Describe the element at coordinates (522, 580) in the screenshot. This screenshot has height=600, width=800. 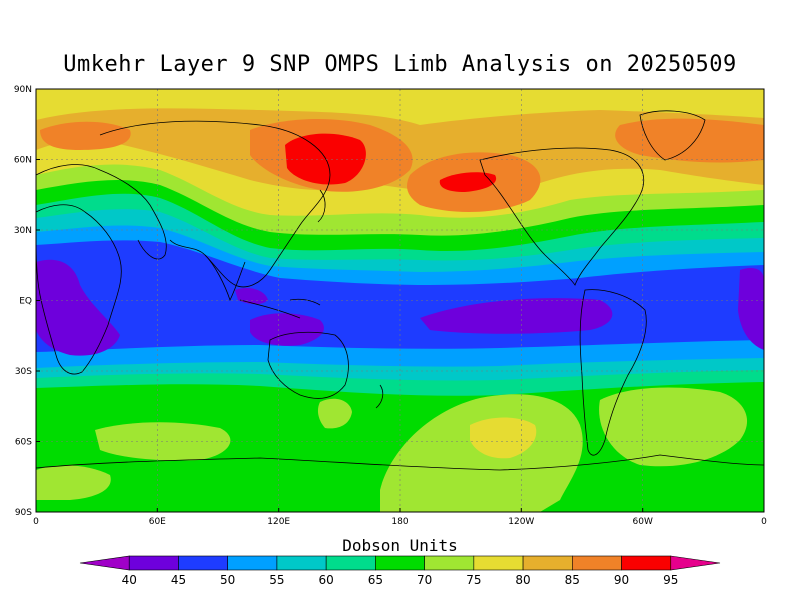
I see `colorbar-tick-label: 80` at that location.